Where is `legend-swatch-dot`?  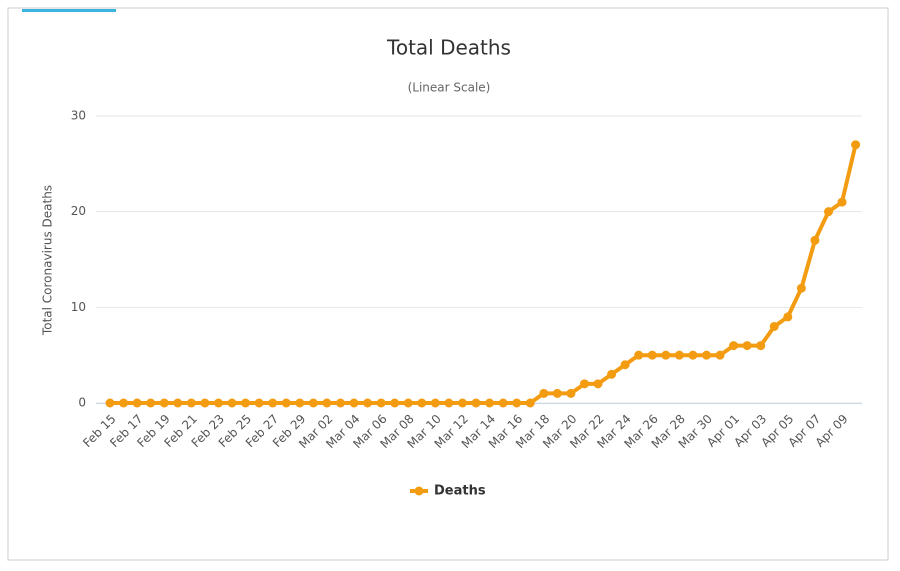
legend-swatch-dot is located at coordinates (419, 491).